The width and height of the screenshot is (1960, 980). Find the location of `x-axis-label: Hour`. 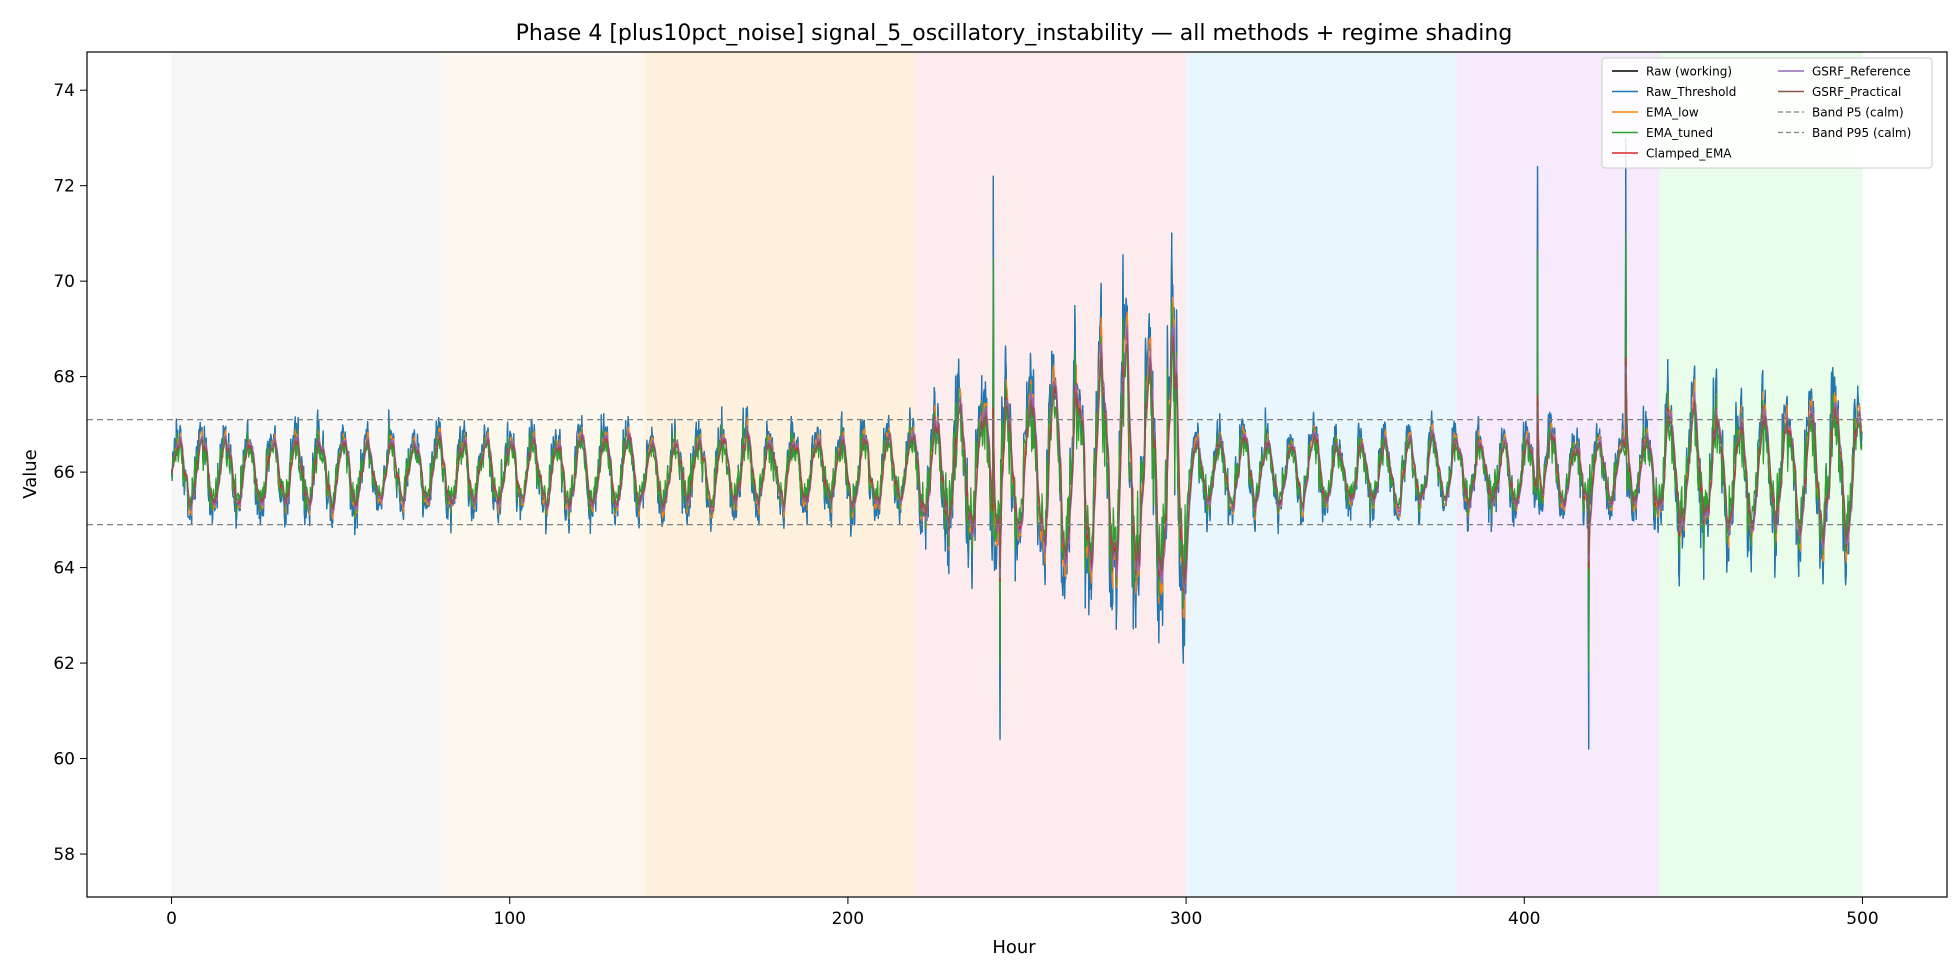

x-axis-label: Hour is located at coordinates (1014, 947).